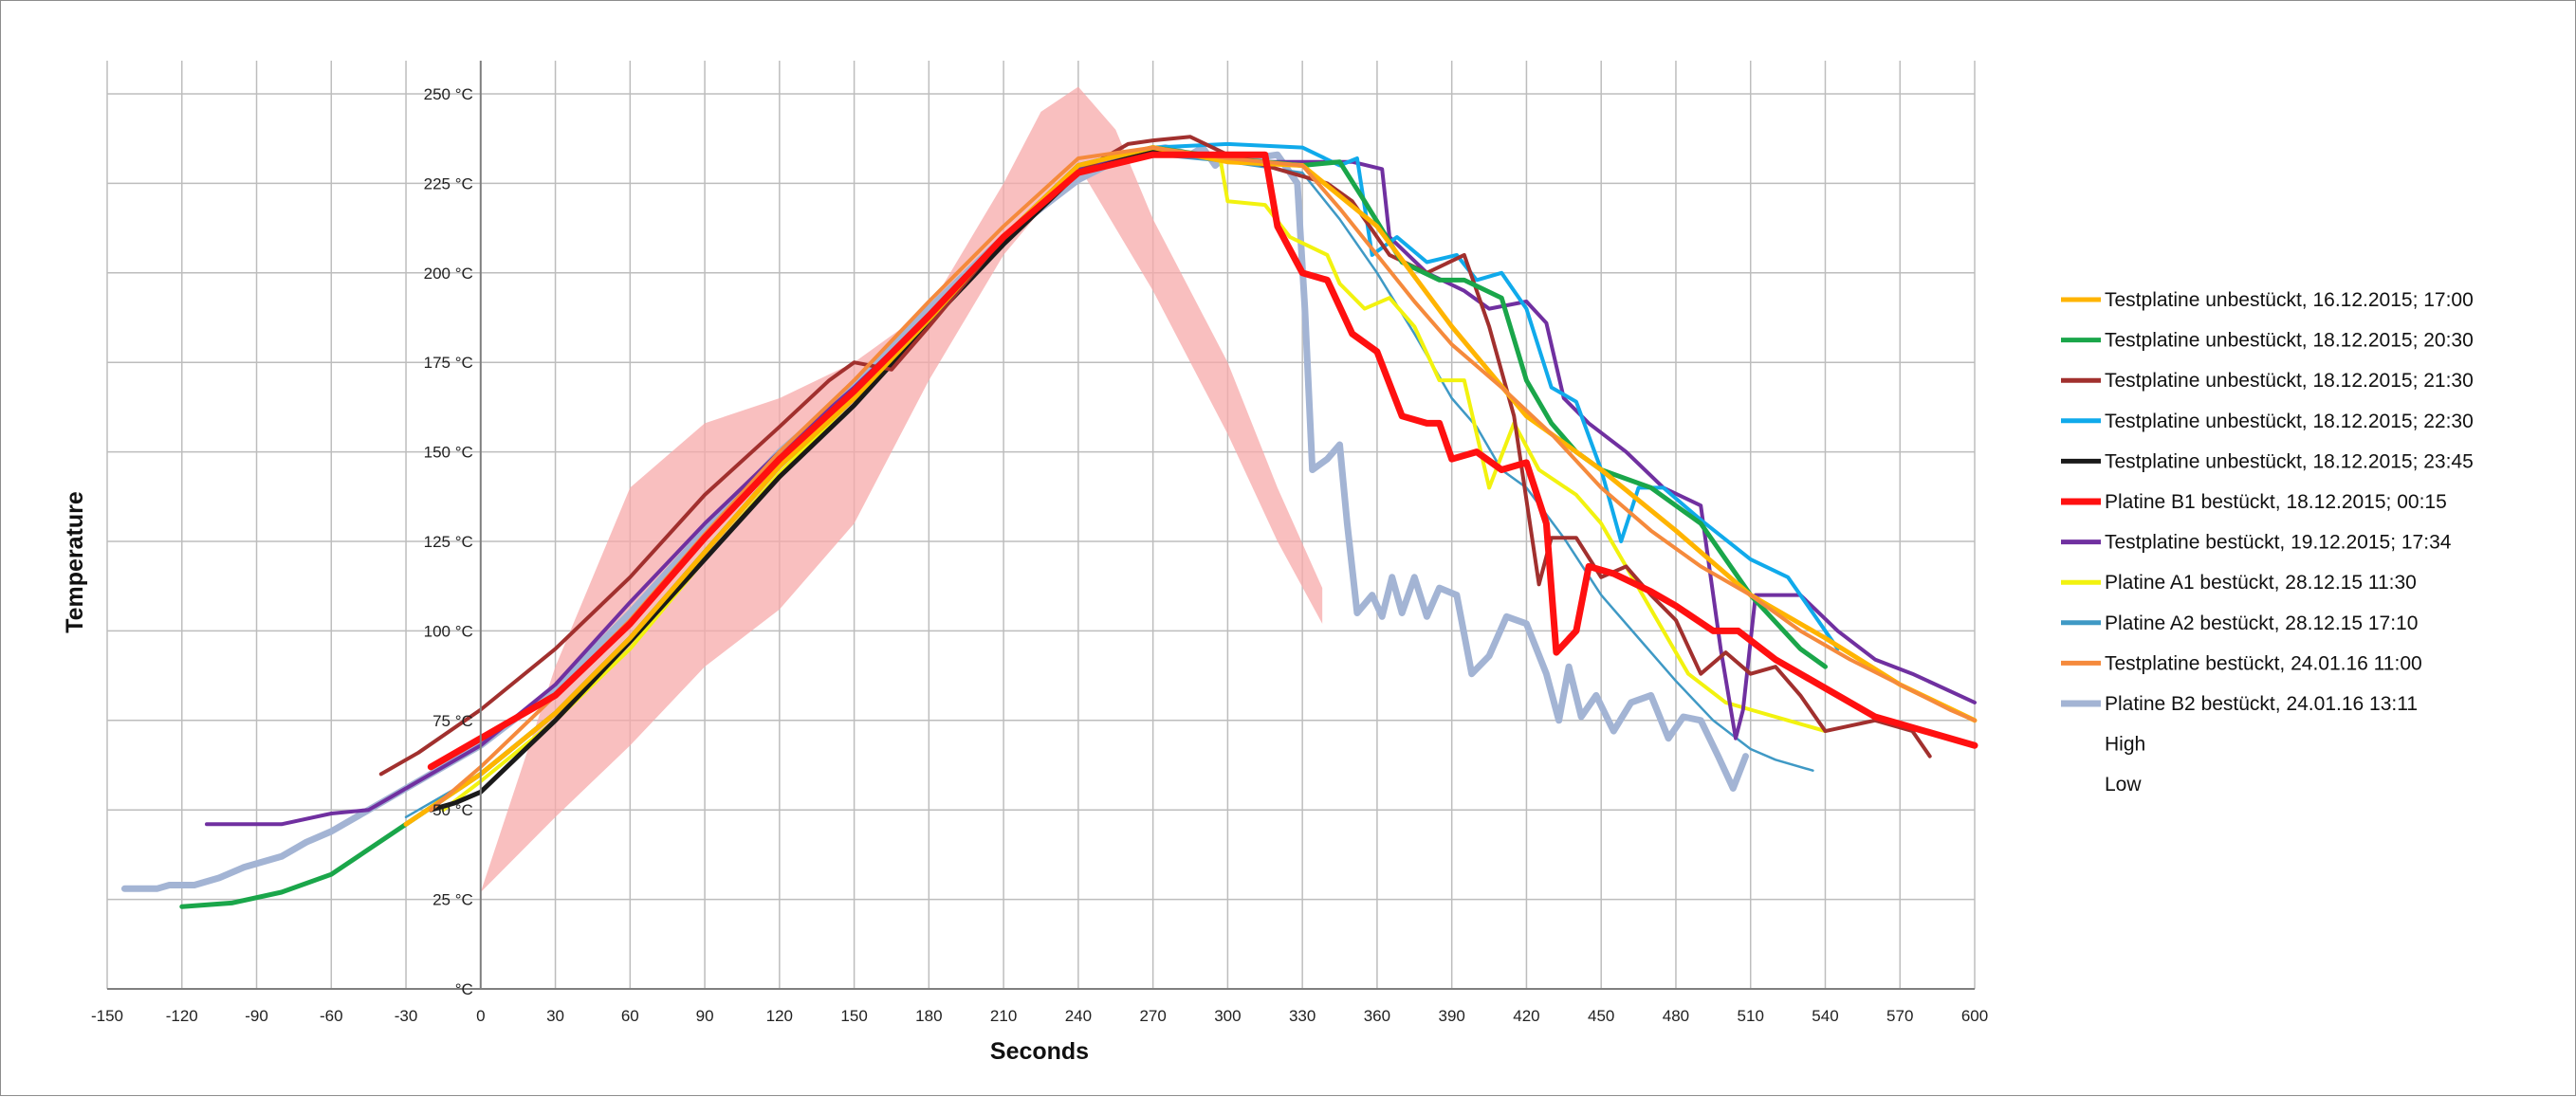 Image resolution: width=2576 pixels, height=1097 pixels. I want to click on x-tick-label: 600, so click(1974, 1016).